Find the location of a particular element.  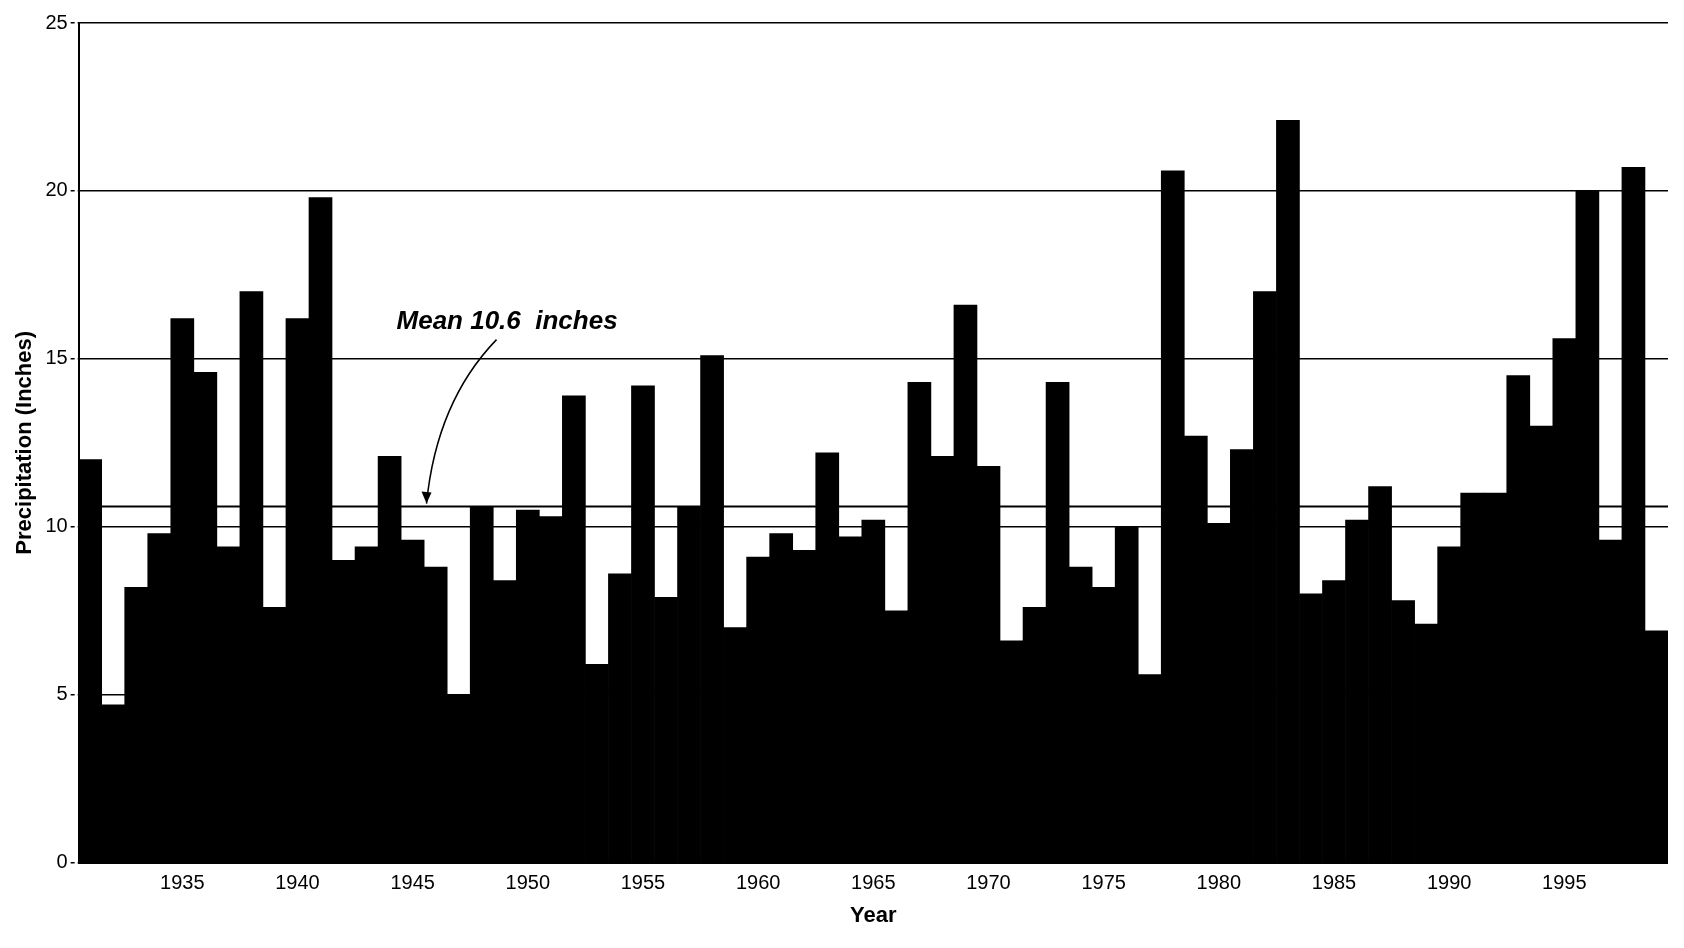

x-tick-label: 1935 is located at coordinates (182, 882).